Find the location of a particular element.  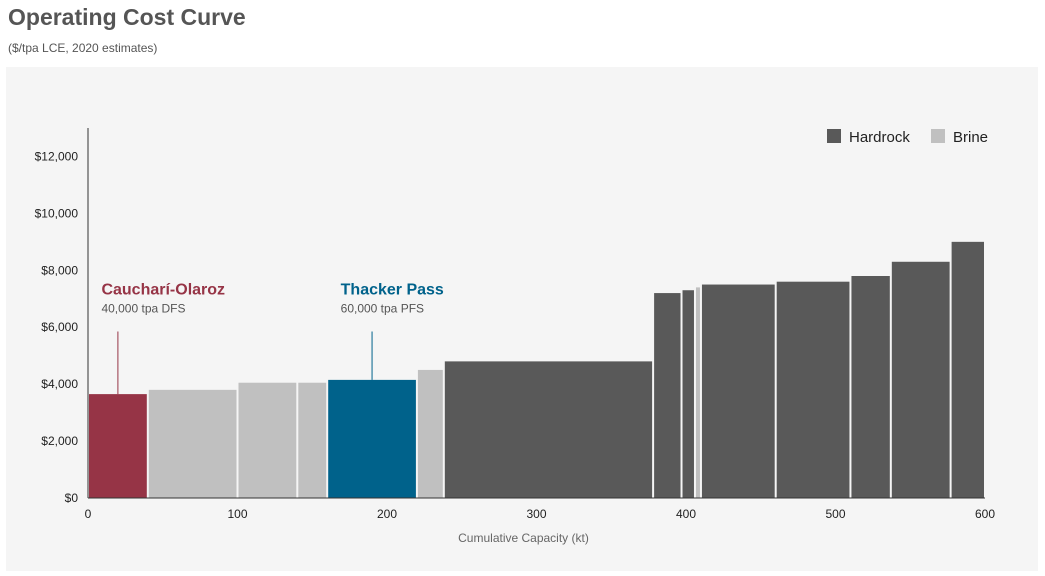

page-title: Operating Cost Curve is located at coordinates (127, 17).